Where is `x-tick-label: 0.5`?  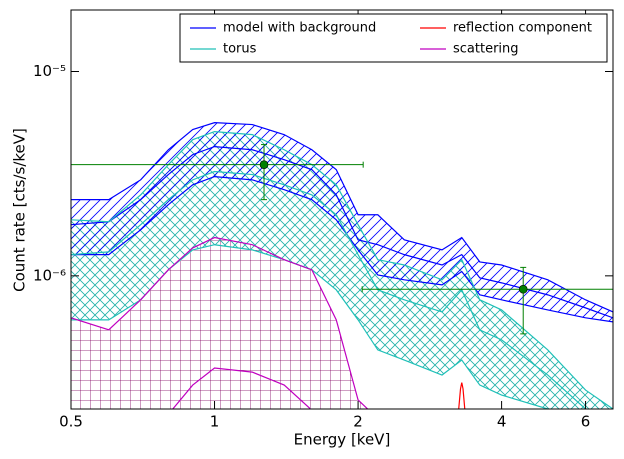
x-tick-label: 0.5 is located at coordinates (71, 422).